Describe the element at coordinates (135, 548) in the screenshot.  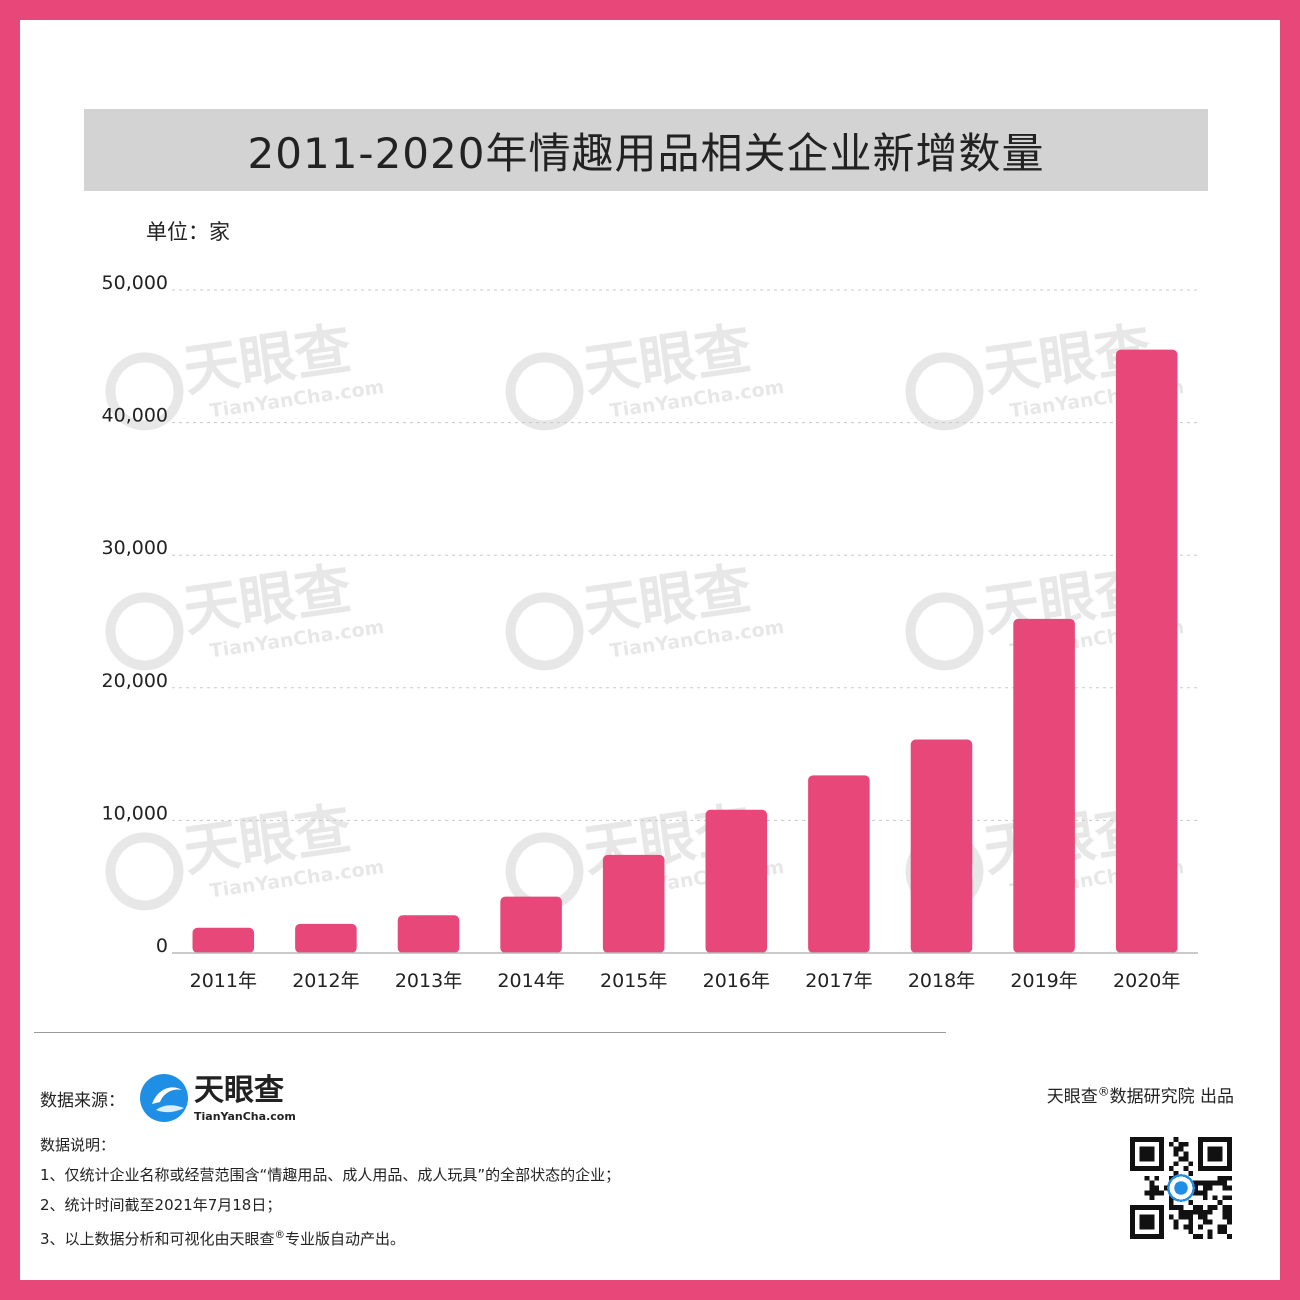
I see `y-tick-label: 30,000` at that location.